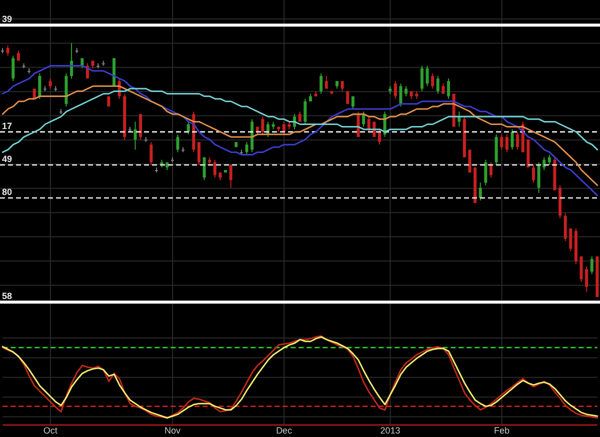  I want to click on x-tick-label: Nov, so click(173, 430).